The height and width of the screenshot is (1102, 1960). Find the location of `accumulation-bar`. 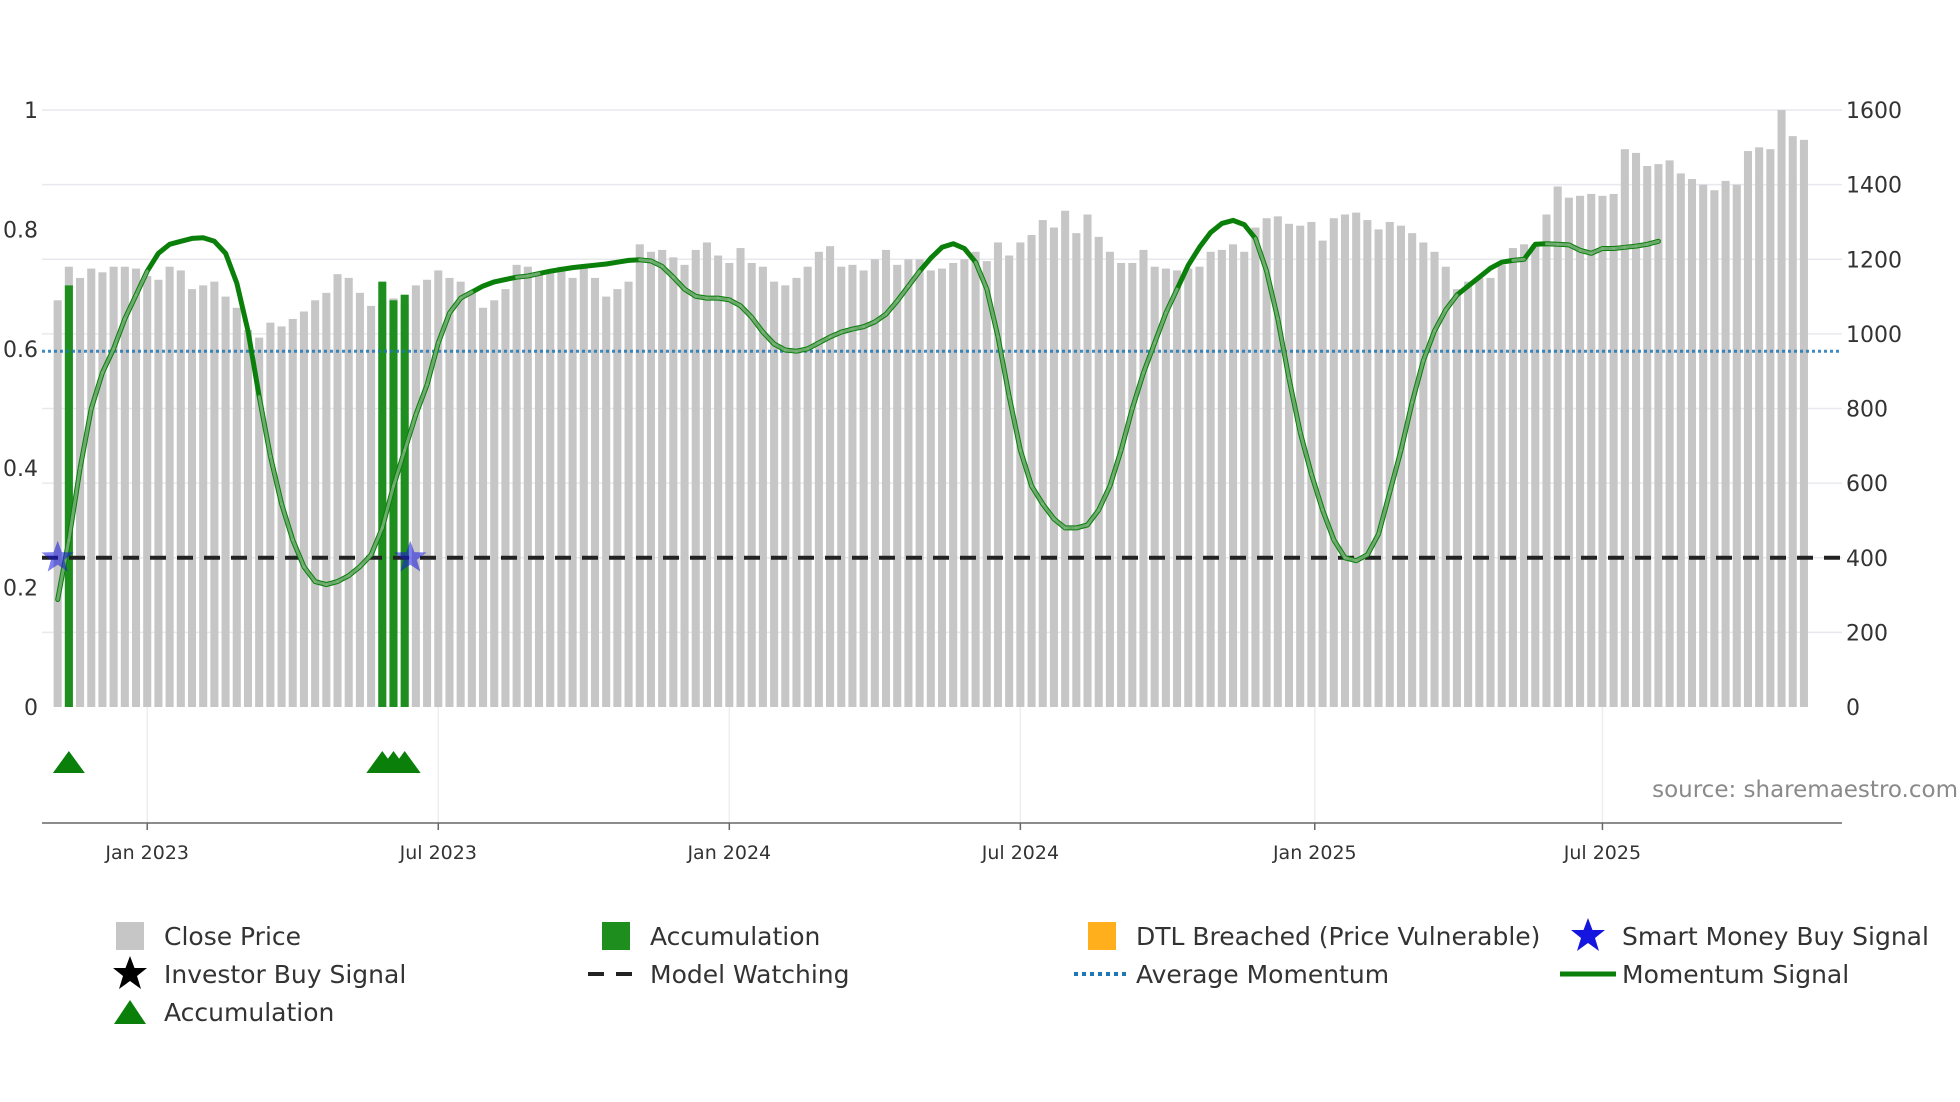

accumulation-bar is located at coordinates (382, 494).